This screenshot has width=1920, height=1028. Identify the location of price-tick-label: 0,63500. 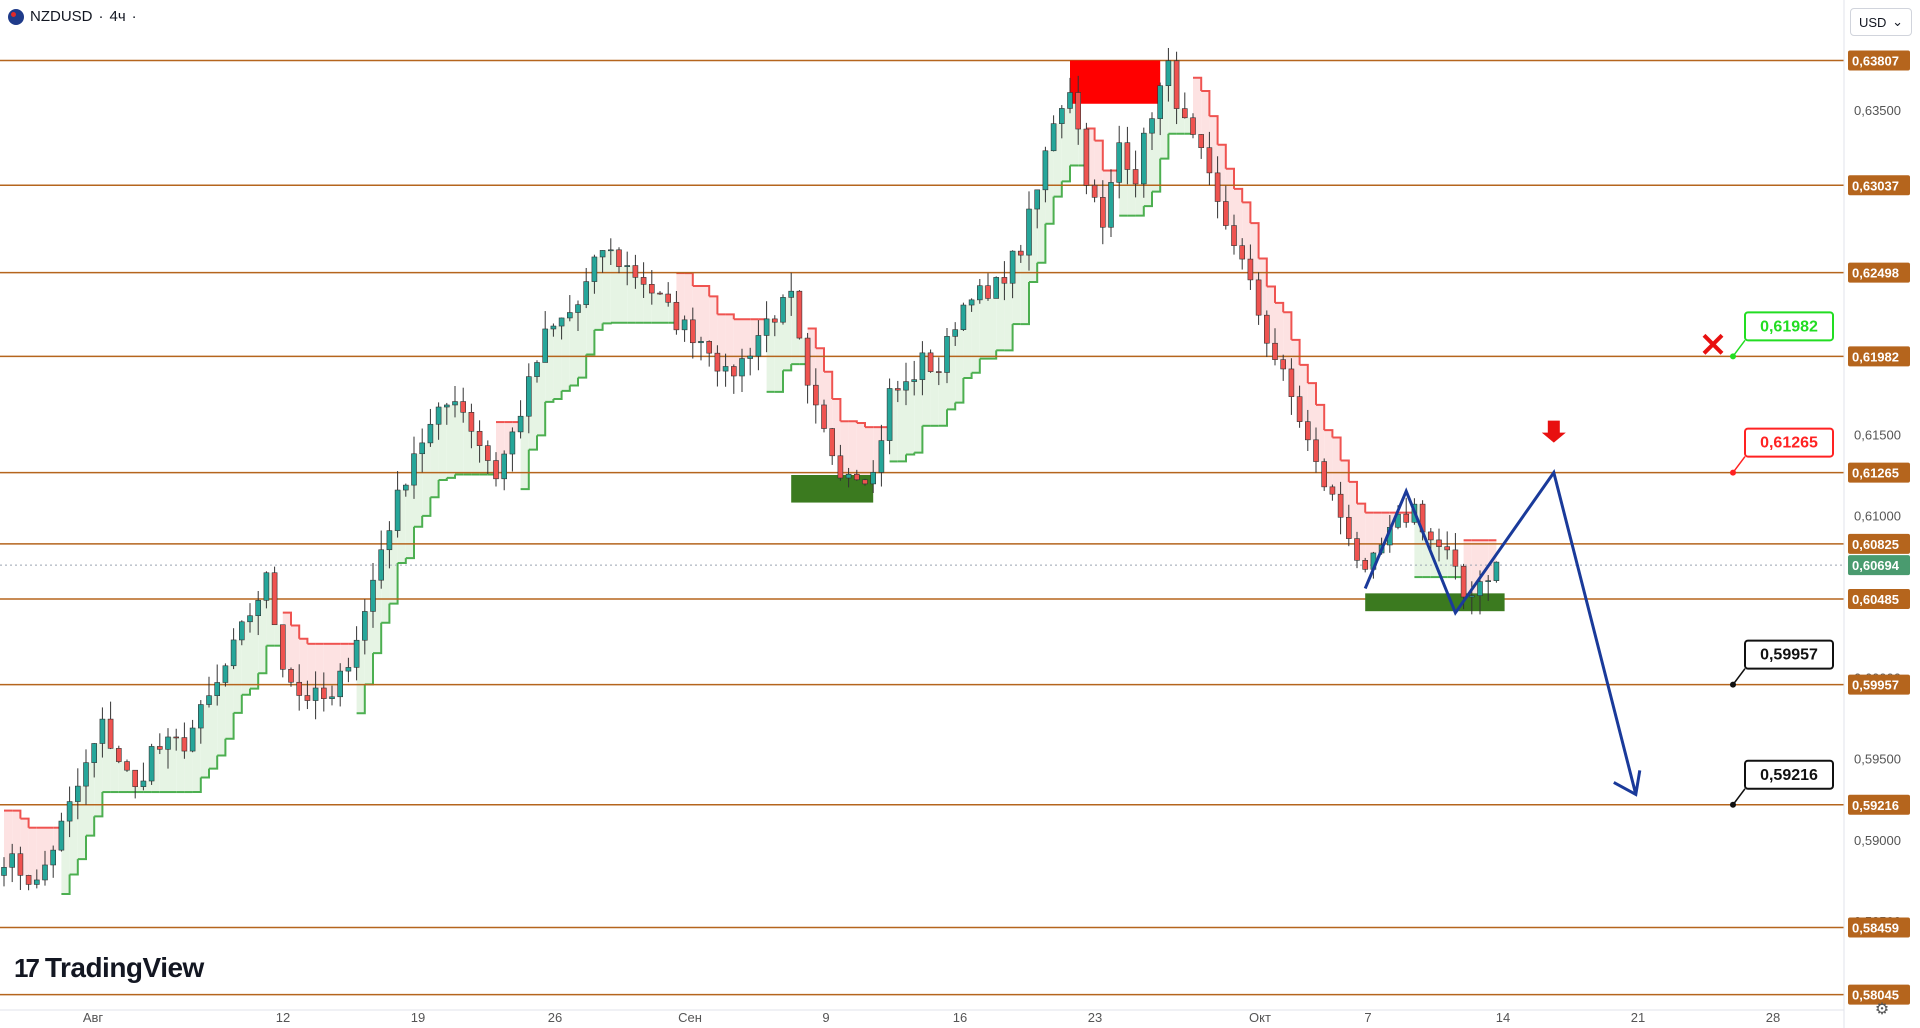
(1877, 110).